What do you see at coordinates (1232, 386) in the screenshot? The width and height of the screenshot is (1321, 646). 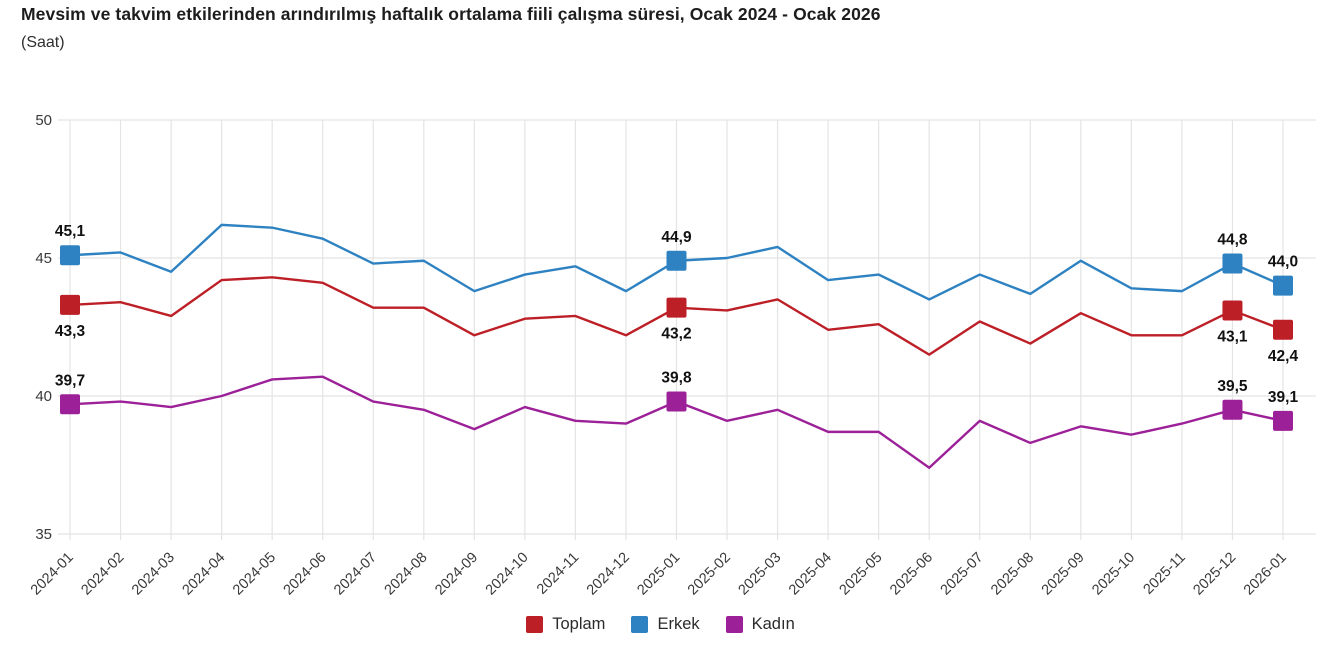 I see `data-label-kadın-2025-12: 39,5` at bounding box center [1232, 386].